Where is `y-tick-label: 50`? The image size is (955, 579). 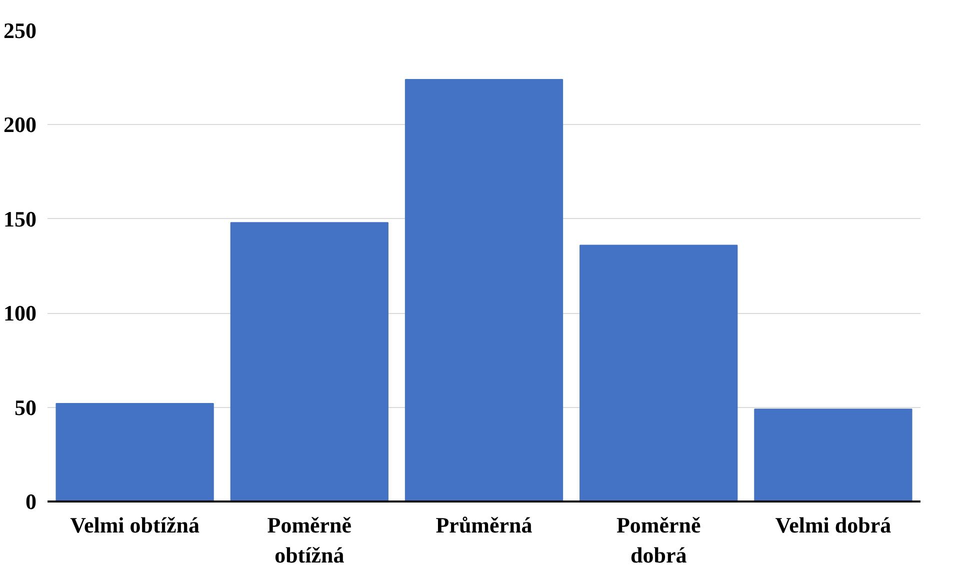 y-tick-label: 50 is located at coordinates (25, 407).